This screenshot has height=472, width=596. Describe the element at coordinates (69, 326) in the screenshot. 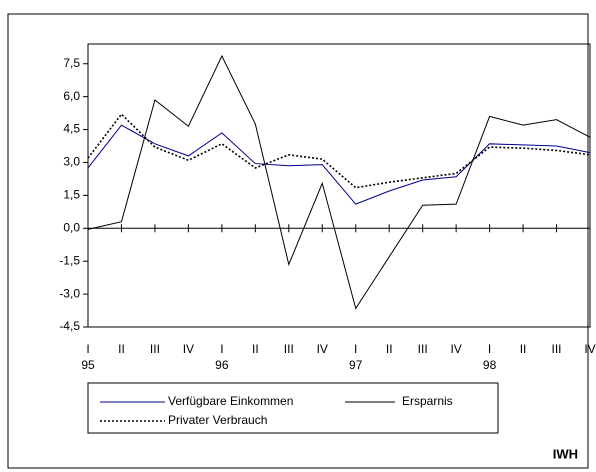

I see `y-tick-label: -4,5` at that location.